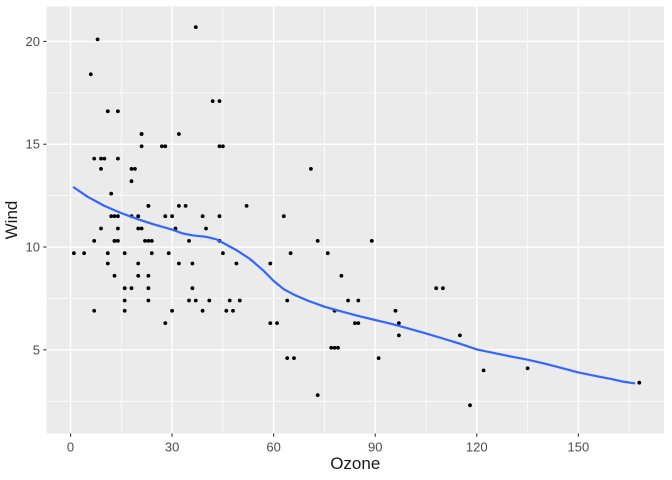 Image resolution: width=672 pixels, height=480 pixels. Describe the element at coordinates (11, 220) in the screenshot. I see `y-axis-title: Wind` at that location.